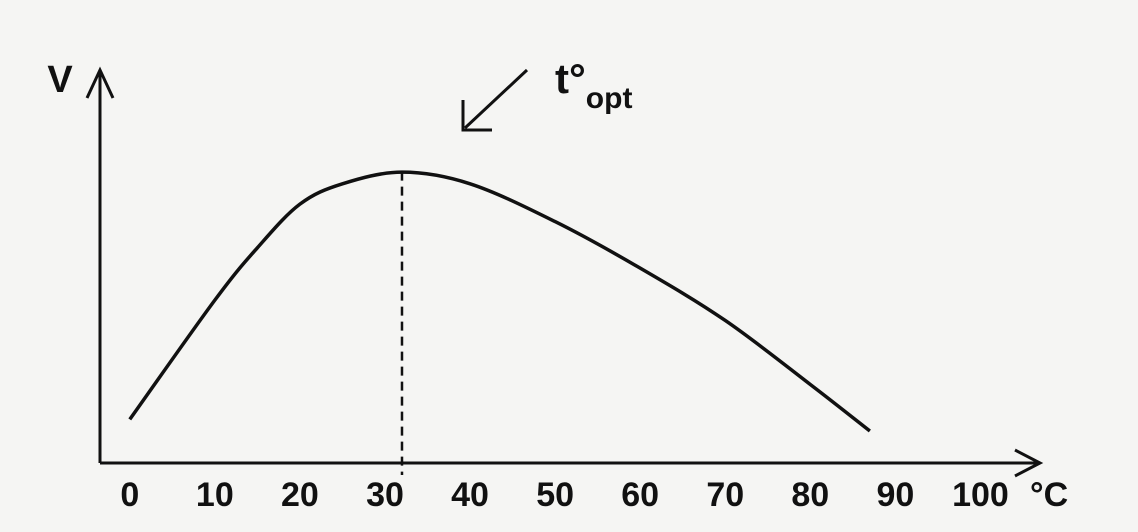  Describe the element at coordinates (810, 495) in the screenshot. I see `x-tick-label: 80` at that location.